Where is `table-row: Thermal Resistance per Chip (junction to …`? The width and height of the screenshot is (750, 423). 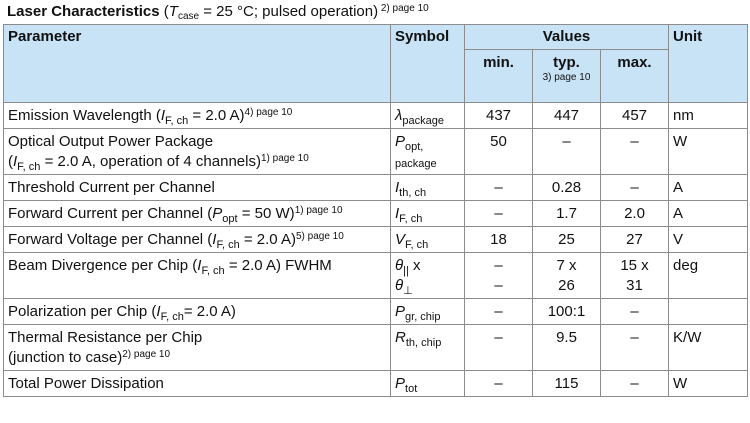 table-row: Thermal Resistance per Chip (junction to … is located at coordinates (376, 347).